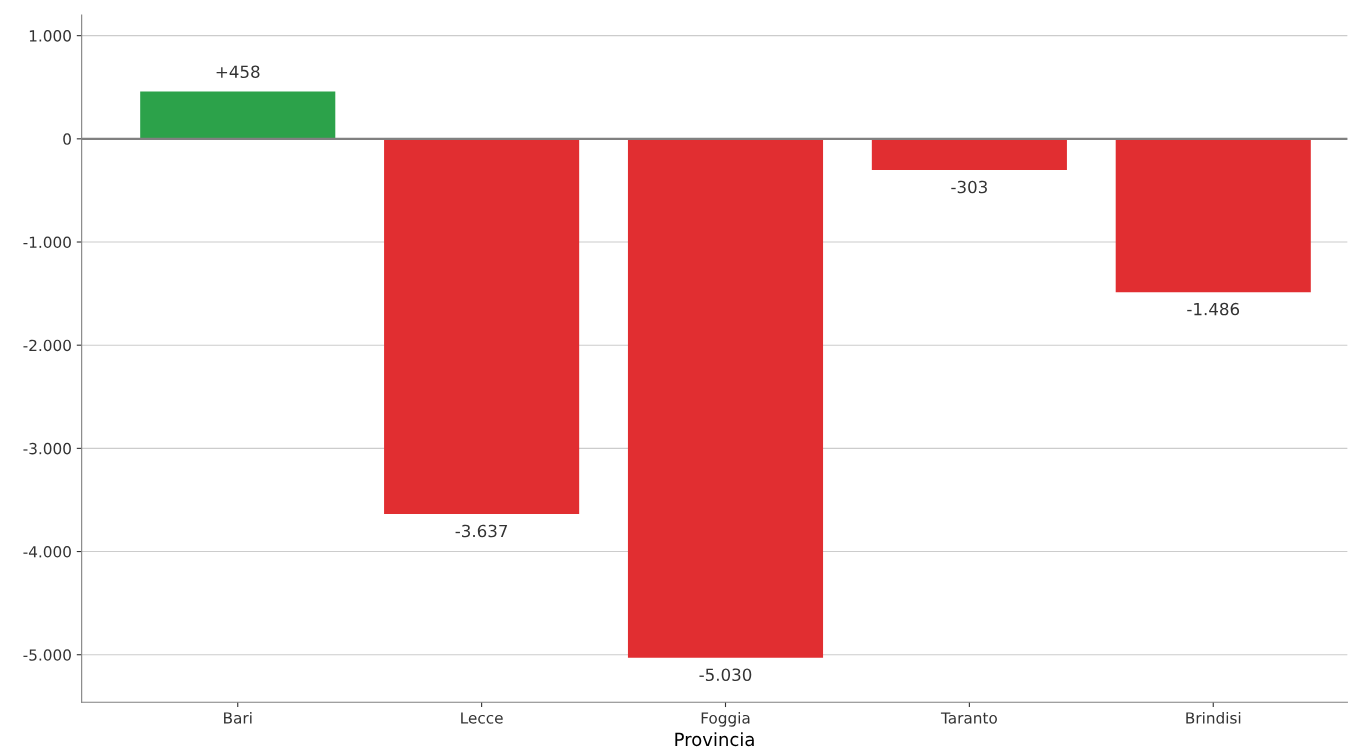 The height and width of the screenshot is (751, 1361). Describe the element at coordinates (47, 552) in the screenshot. I see `y-tick-label: -4.000` at that location.